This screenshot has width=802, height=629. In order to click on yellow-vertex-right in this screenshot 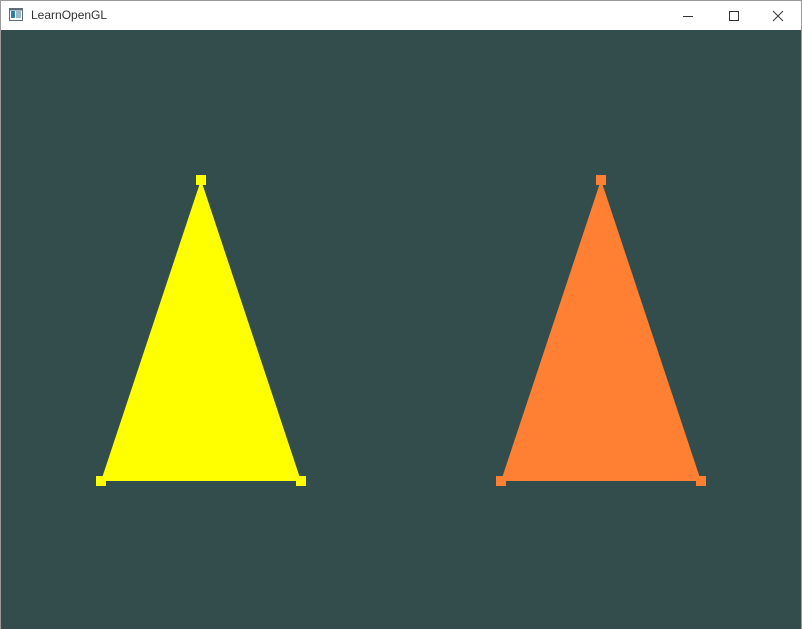, I will do `click(301, 481)`.